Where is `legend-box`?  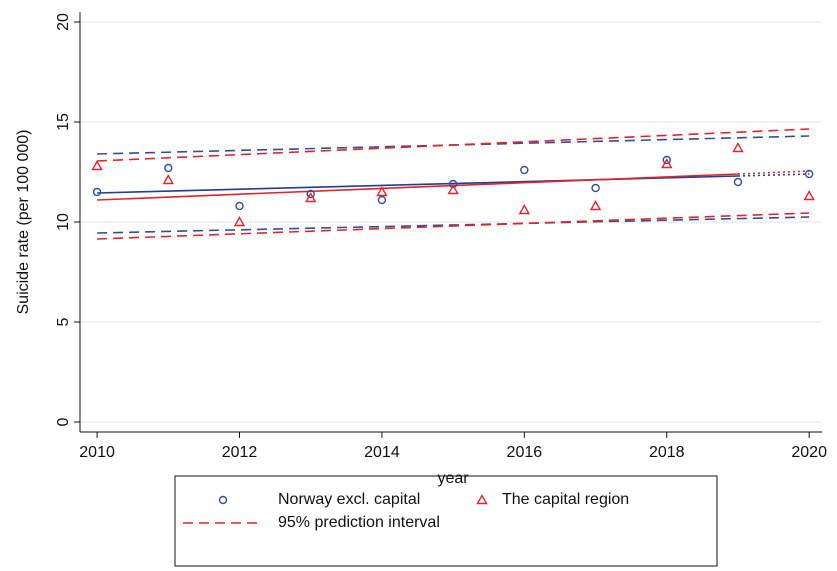 legend-box is located at coordinates (446, 521).